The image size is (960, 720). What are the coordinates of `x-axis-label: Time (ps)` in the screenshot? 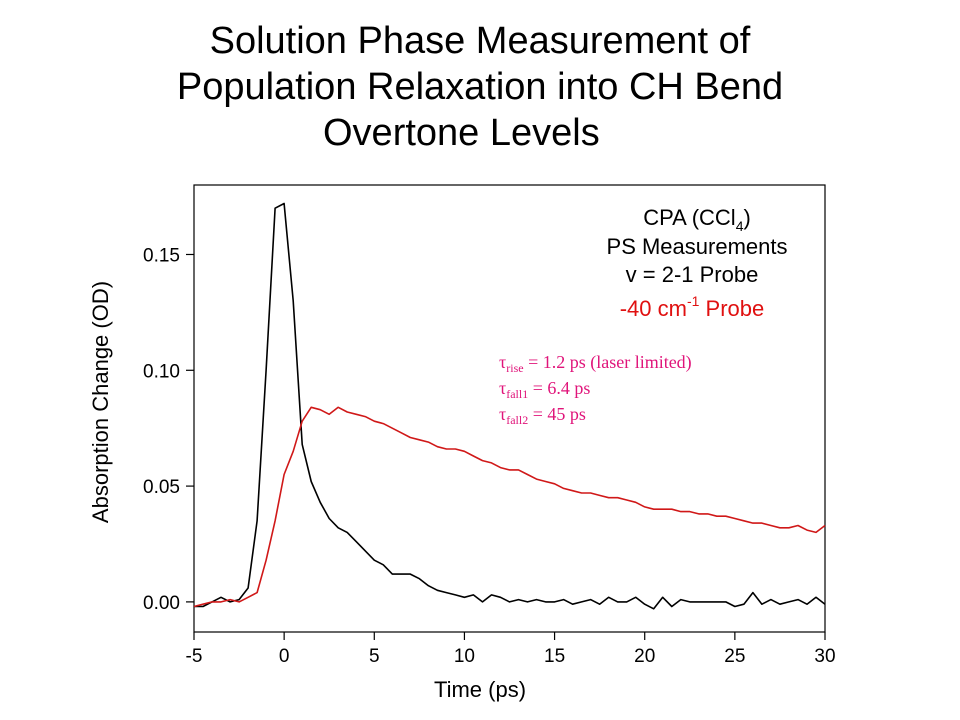 It's located at (480, 689).